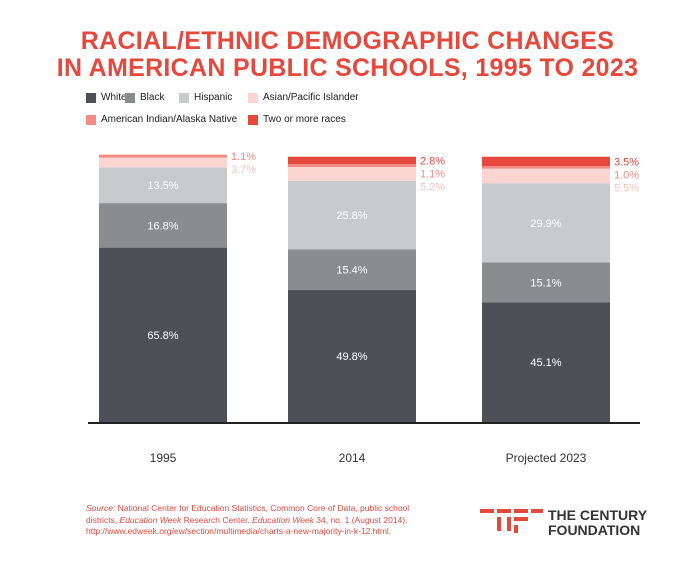 This screenshot has width=695, height=581. I want to click on data-label-asian-pacific-islander-projected-2023: 5.5%, so click(626, 188).